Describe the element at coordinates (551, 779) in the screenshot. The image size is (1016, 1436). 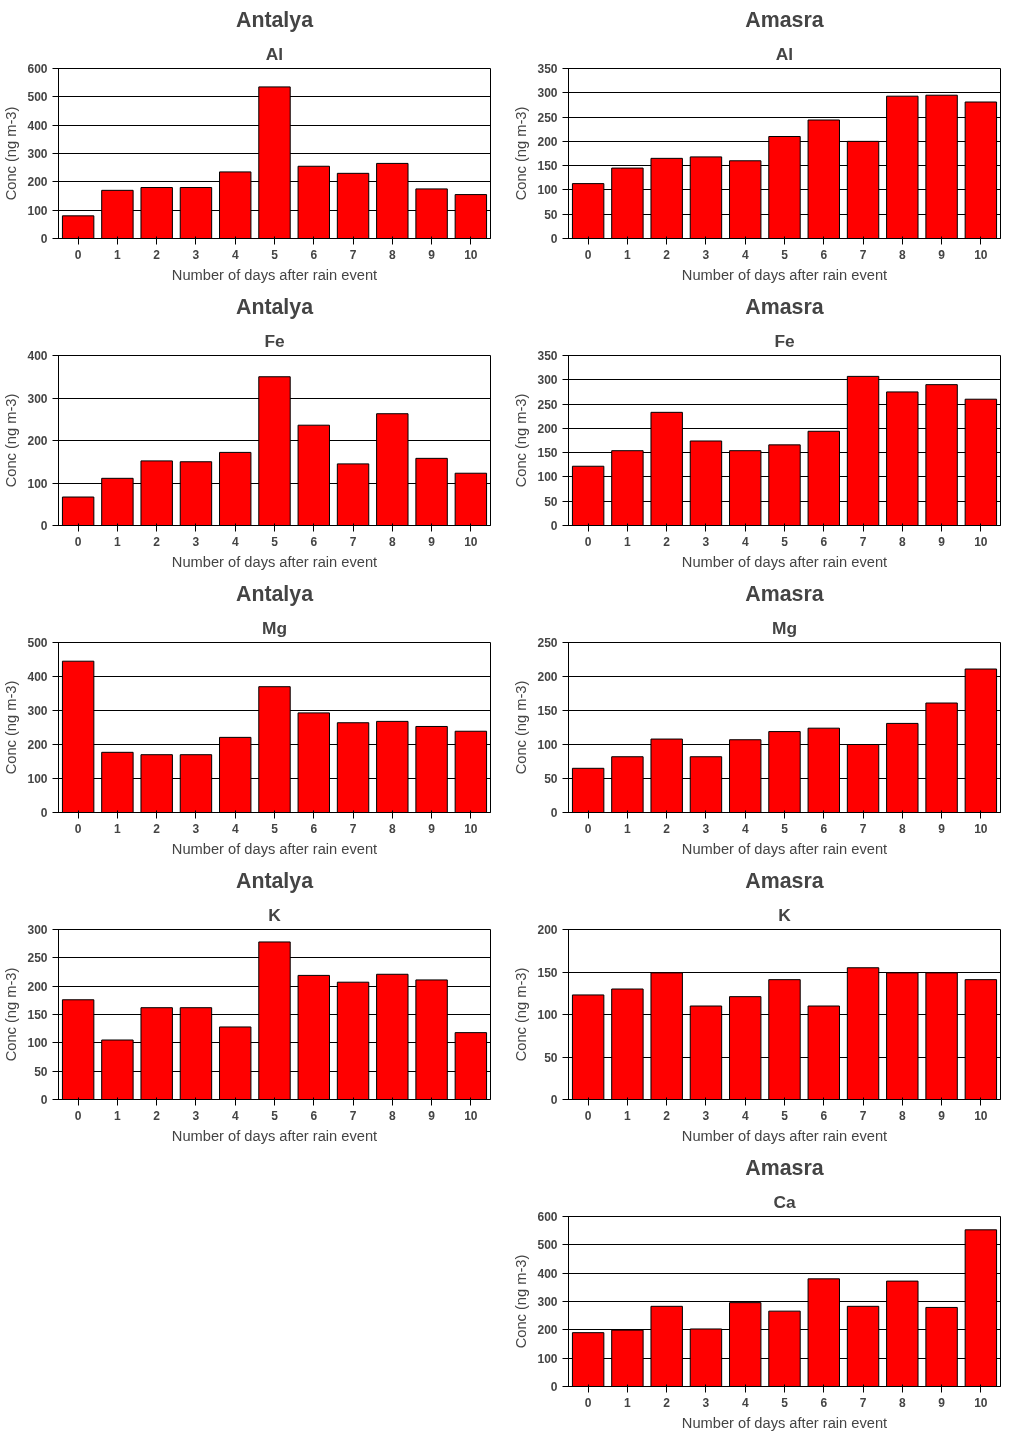
I see `y-tick-label: 50` at that location.